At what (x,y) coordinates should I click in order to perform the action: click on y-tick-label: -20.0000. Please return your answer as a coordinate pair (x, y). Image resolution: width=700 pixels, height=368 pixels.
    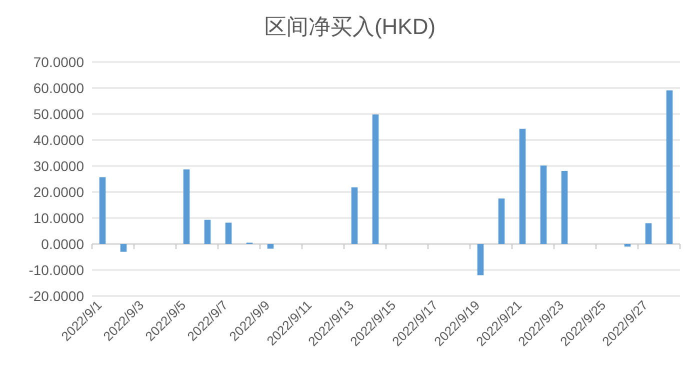
    Looking at the image, I should click on (56, 296).